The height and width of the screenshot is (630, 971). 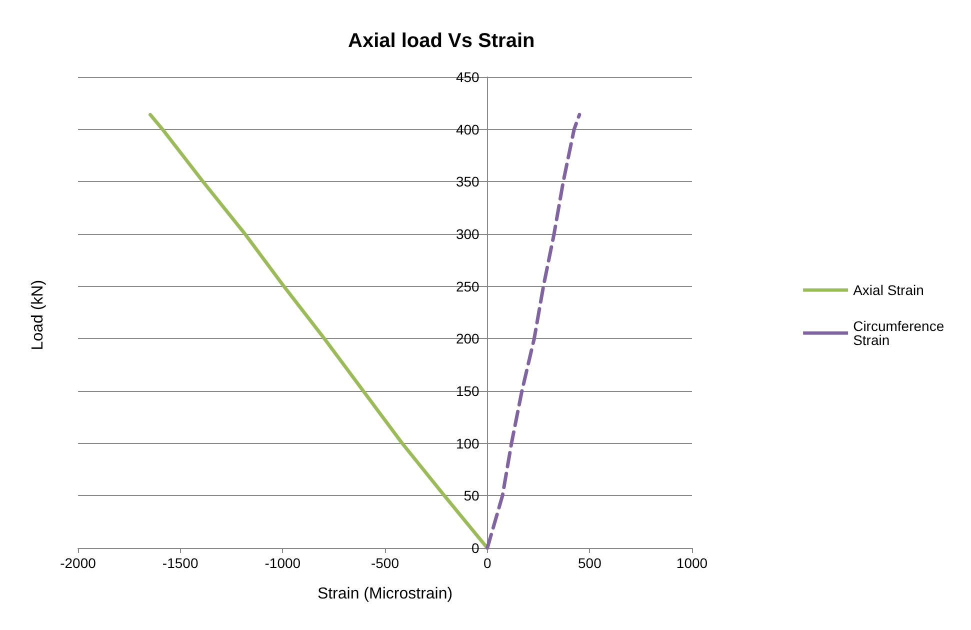 I want to click on y-axis-title: Load (kN), so click(x=38, y=315).